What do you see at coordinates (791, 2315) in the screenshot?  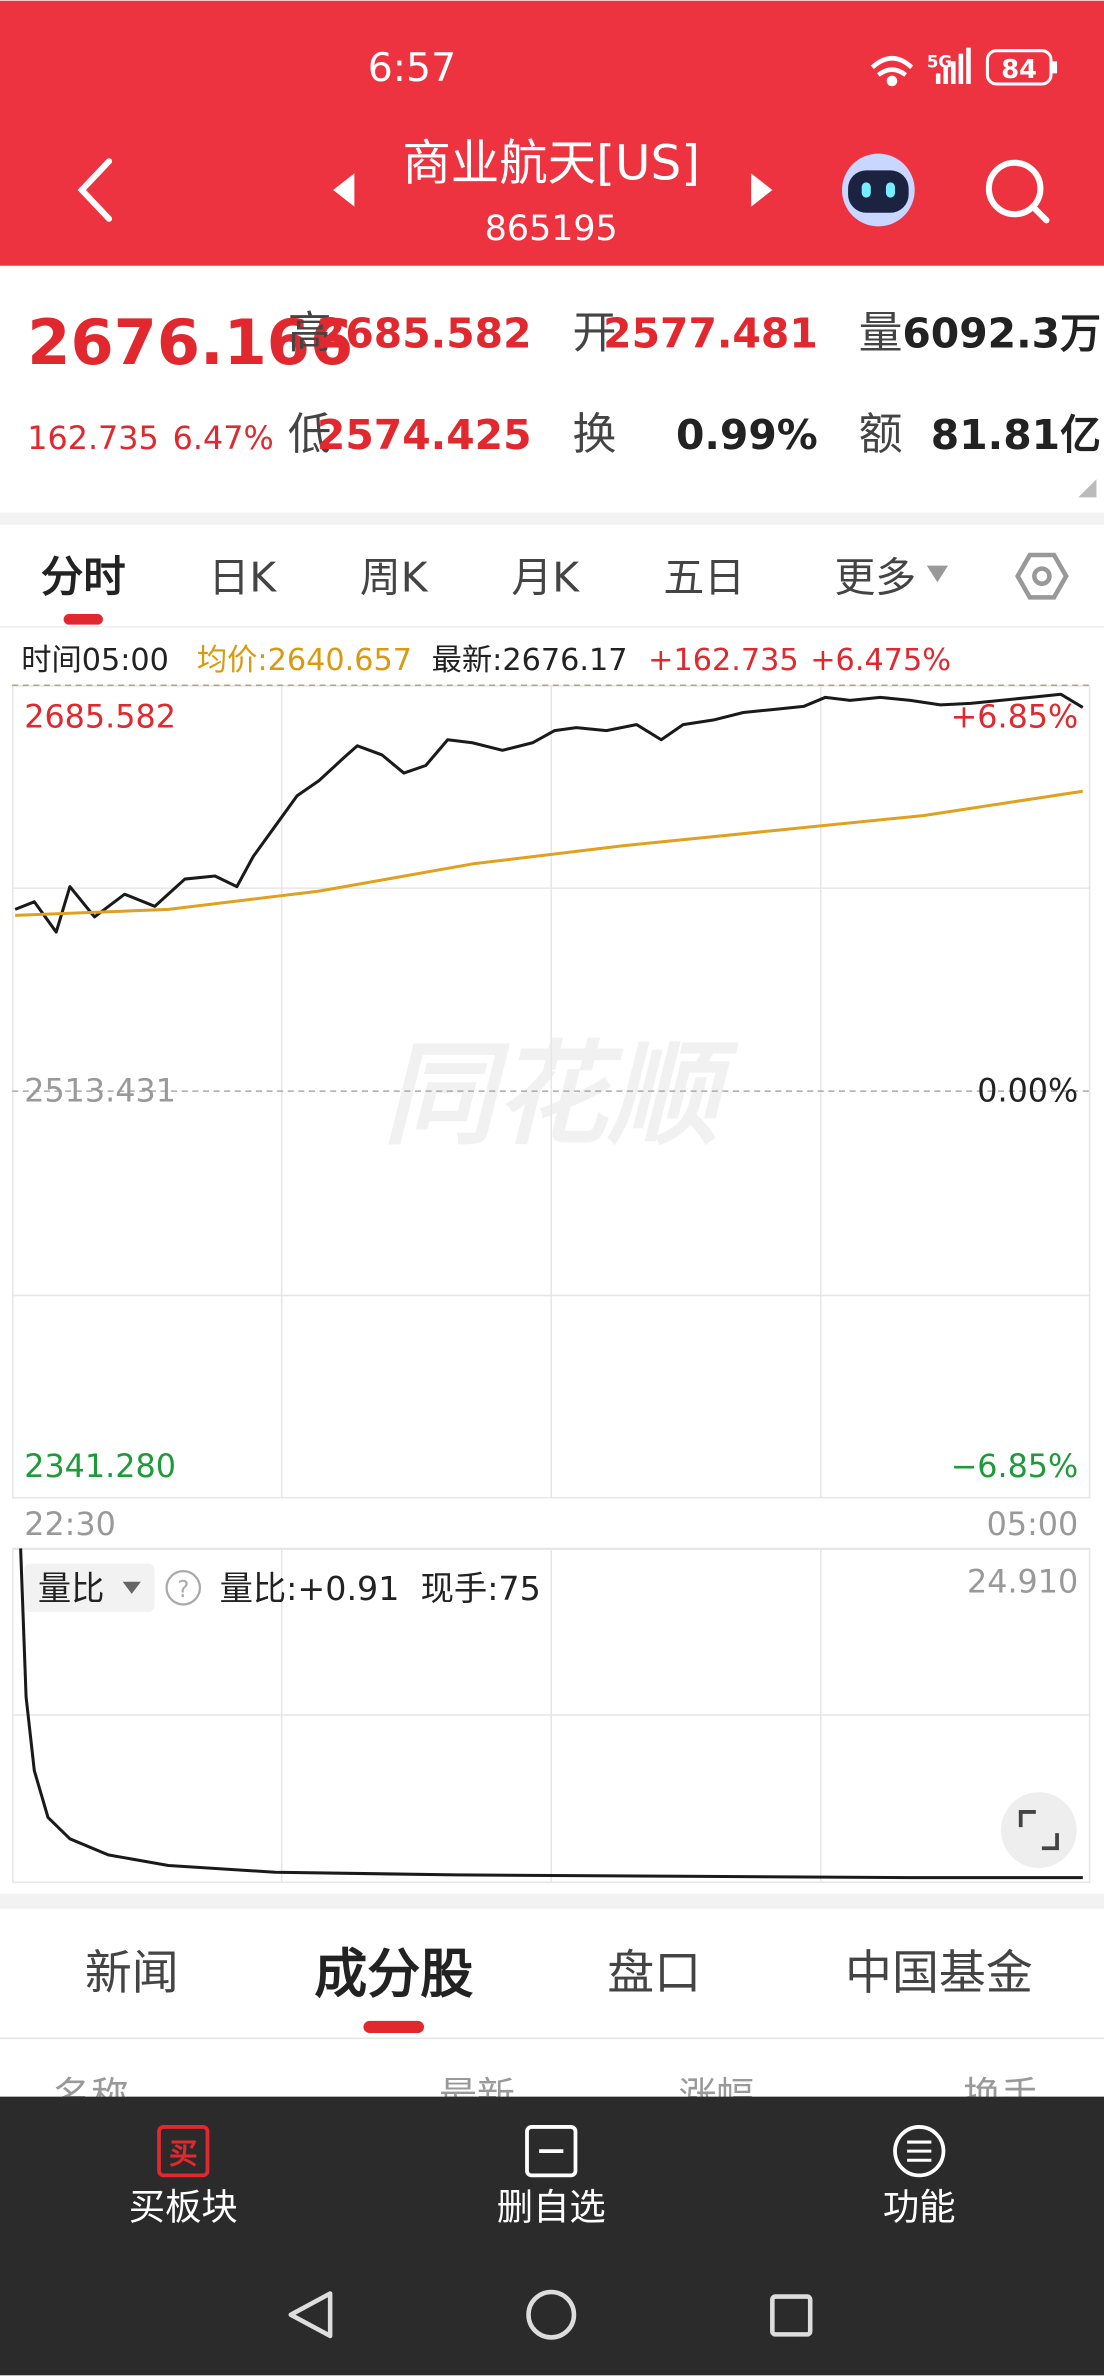 I see `nav-recents` at bounding box center [791, 2315].